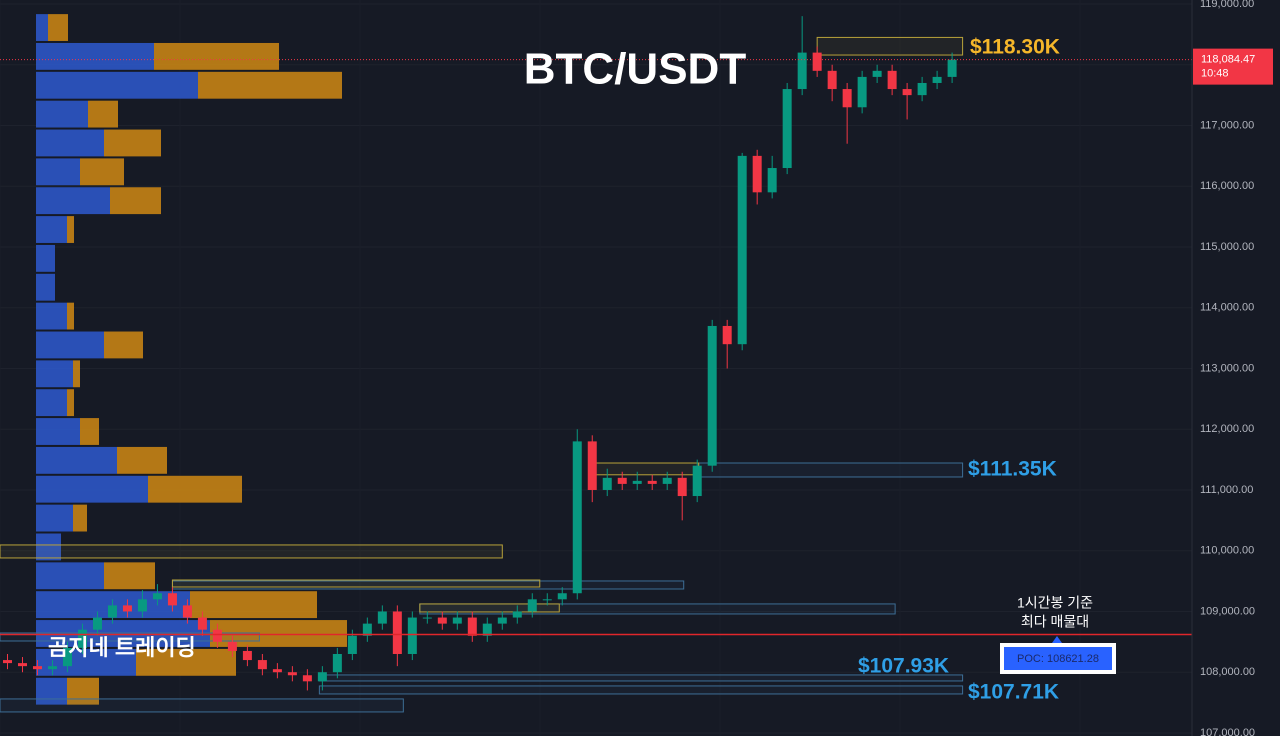  Describe the element at coordinates (1227, 429) in the screenshot. I see `y-tick-label: 112,000.00` at that location.